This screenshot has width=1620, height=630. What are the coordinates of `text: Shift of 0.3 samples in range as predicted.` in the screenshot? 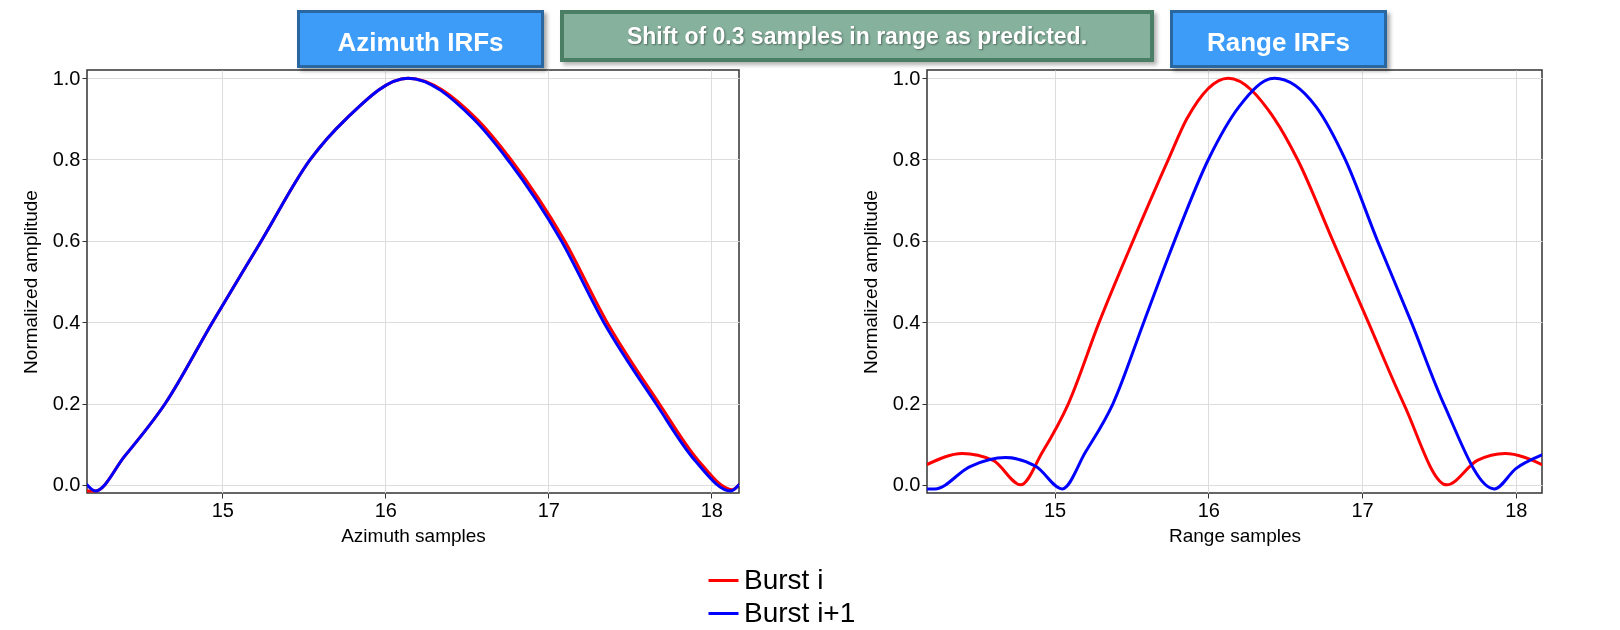 It's located at (857, 36).